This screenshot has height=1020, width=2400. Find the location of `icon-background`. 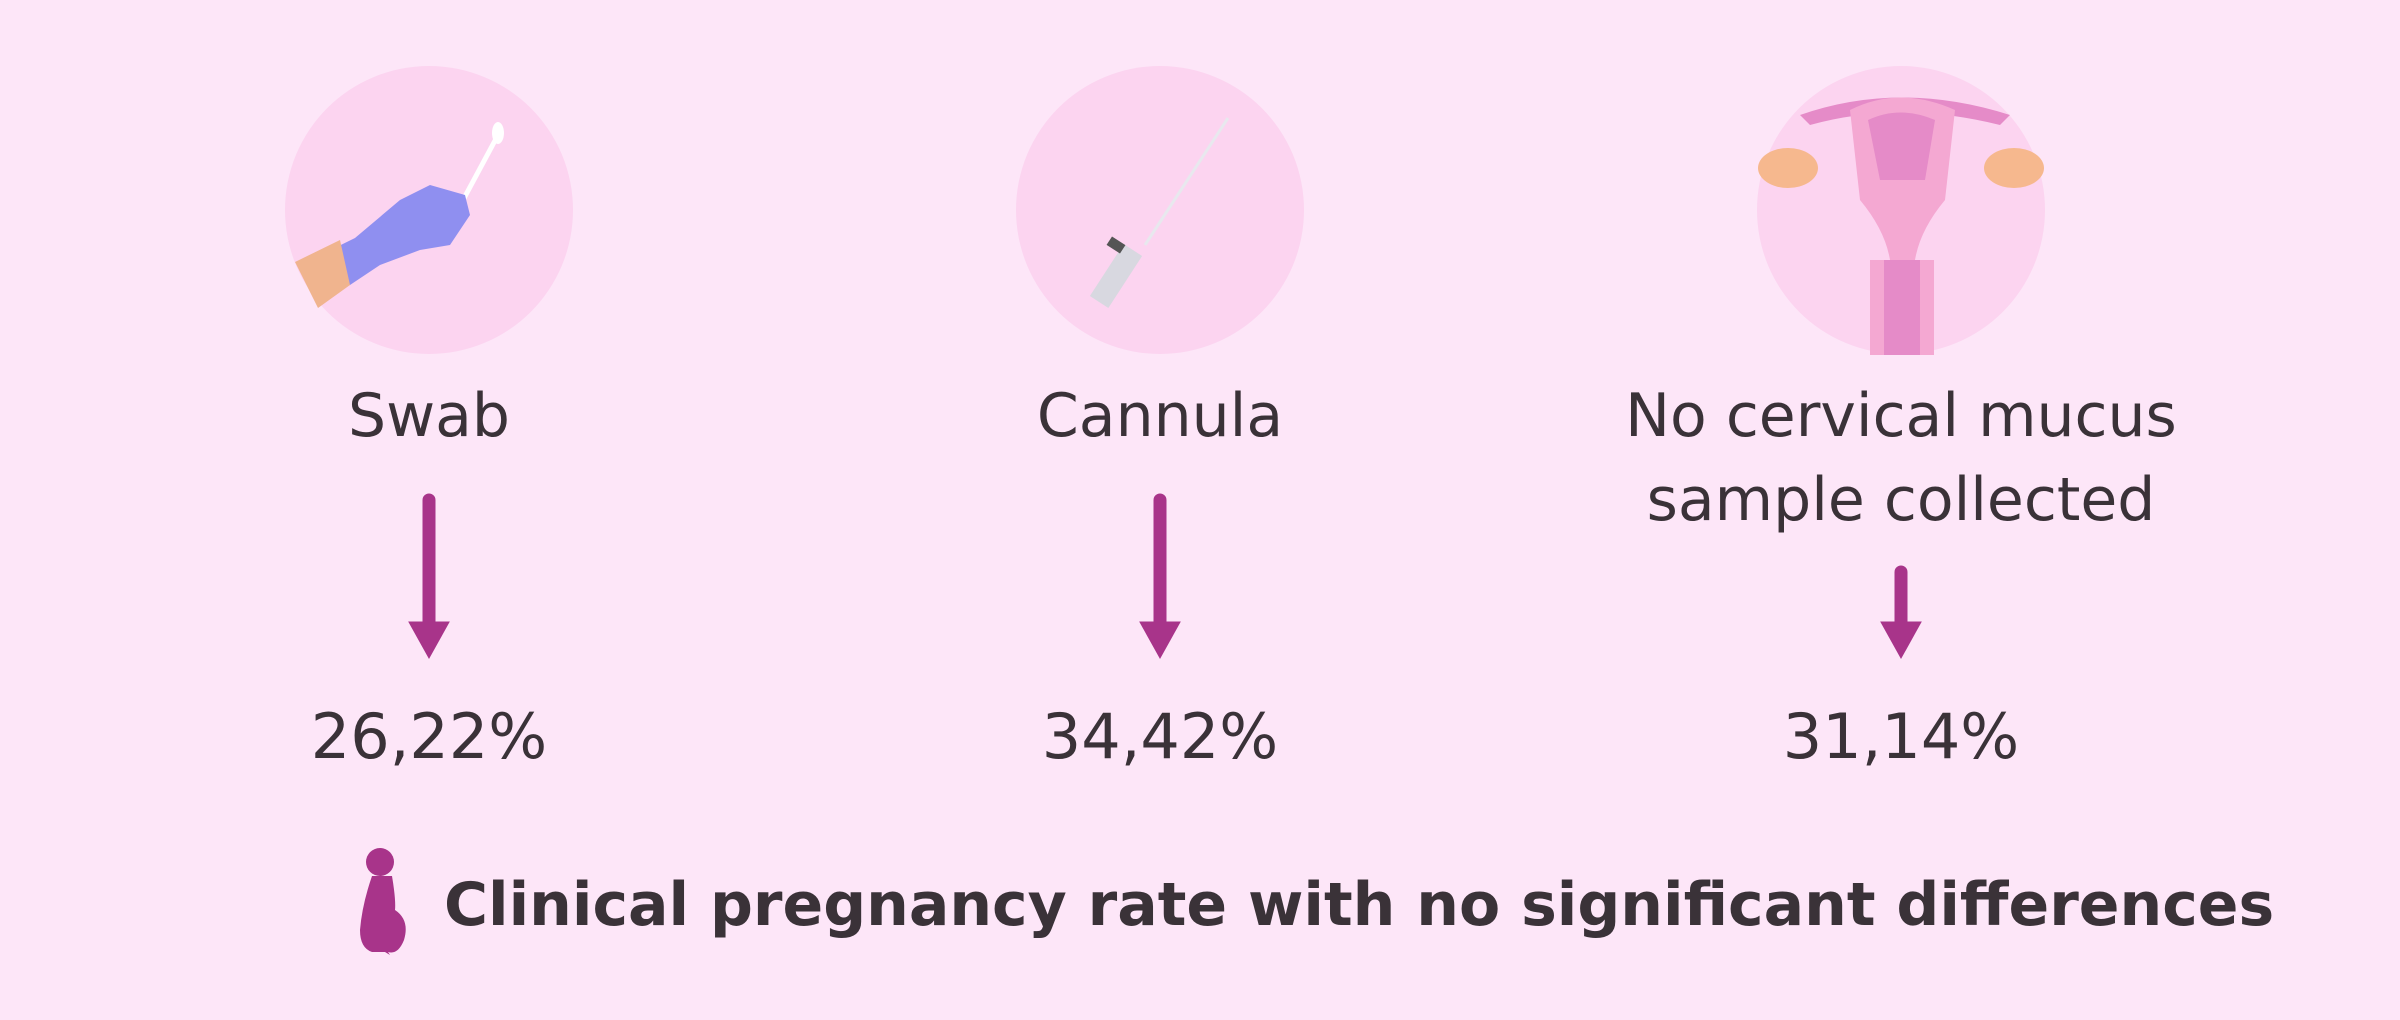

icon-background is located at coordinates (1160, 210).